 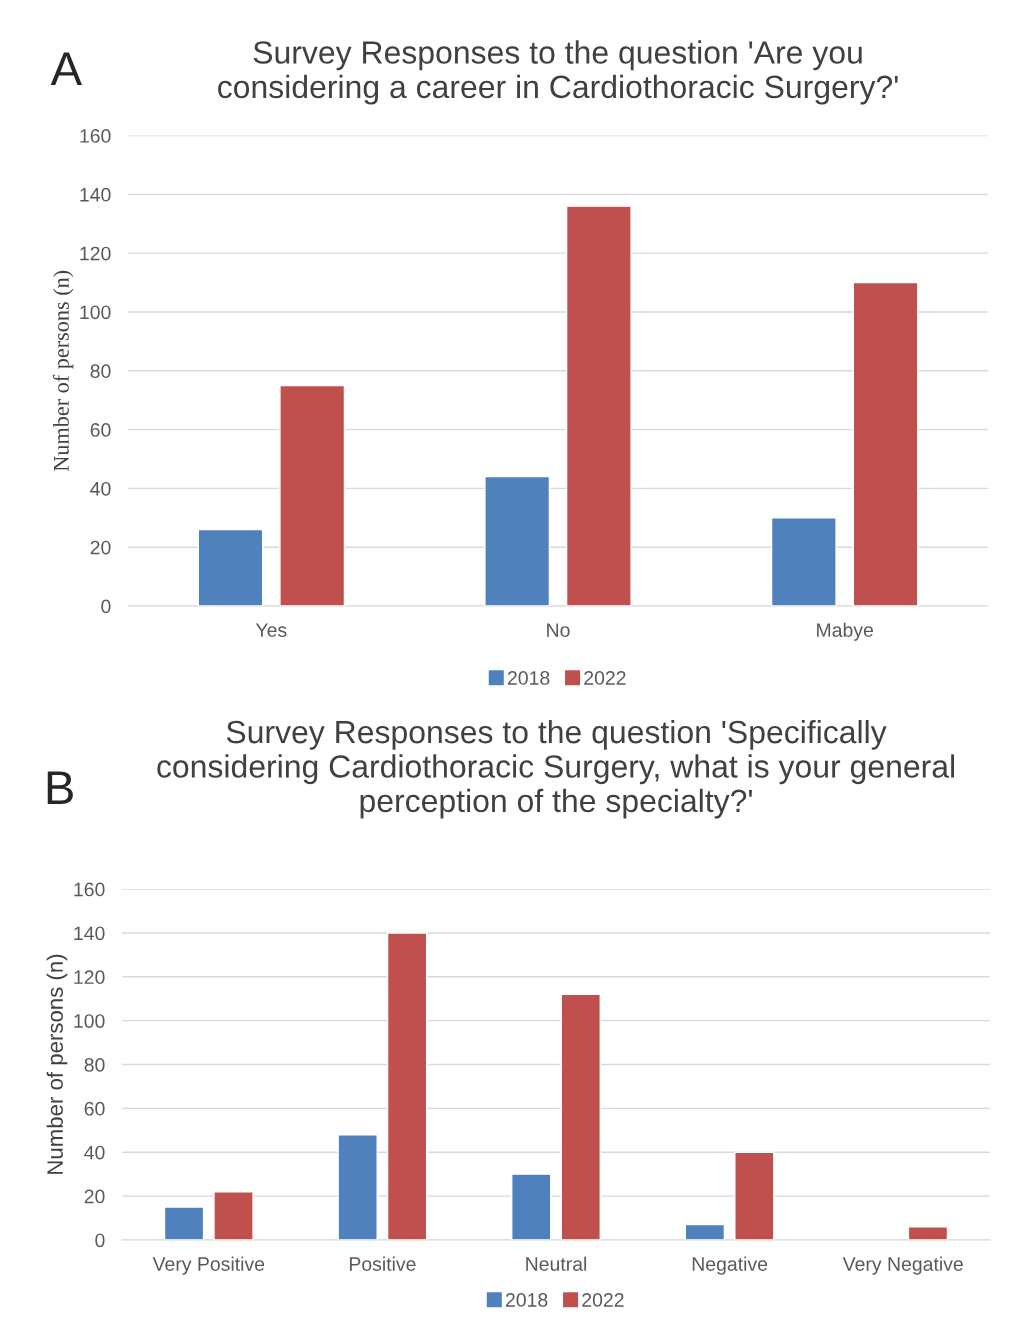 I want to click on x-tick-label: Very Negative, so click(x=902, y=1265).